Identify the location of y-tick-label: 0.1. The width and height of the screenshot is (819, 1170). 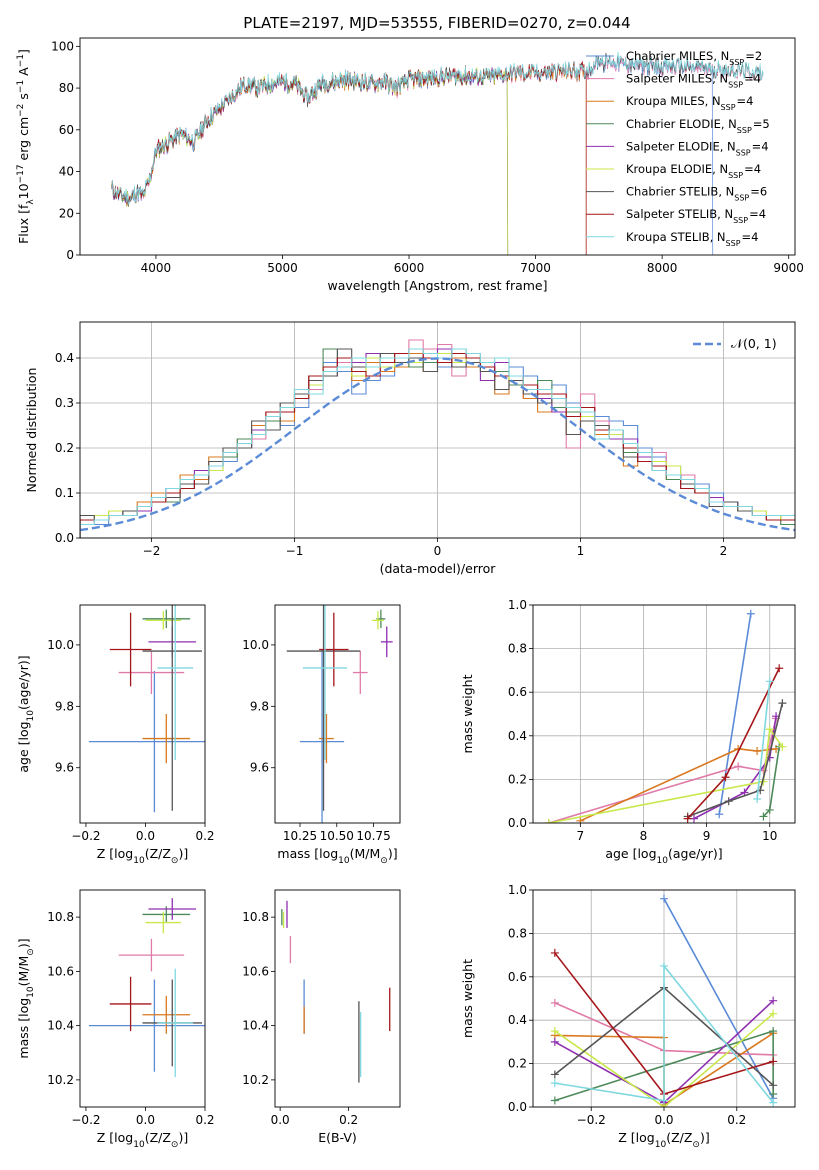
(64, 493).